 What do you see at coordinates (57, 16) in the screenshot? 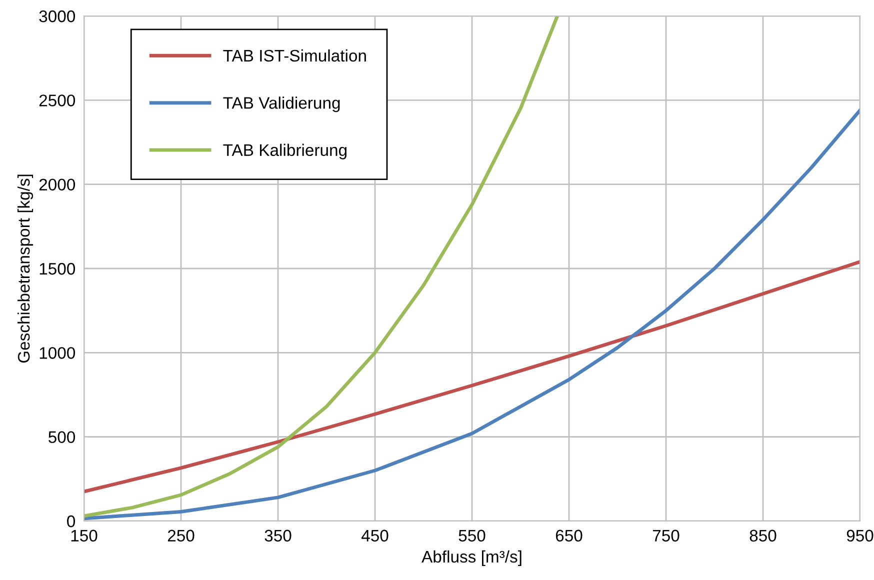
I see `y-tick-label: 3000` at bounding box center [57, 16].